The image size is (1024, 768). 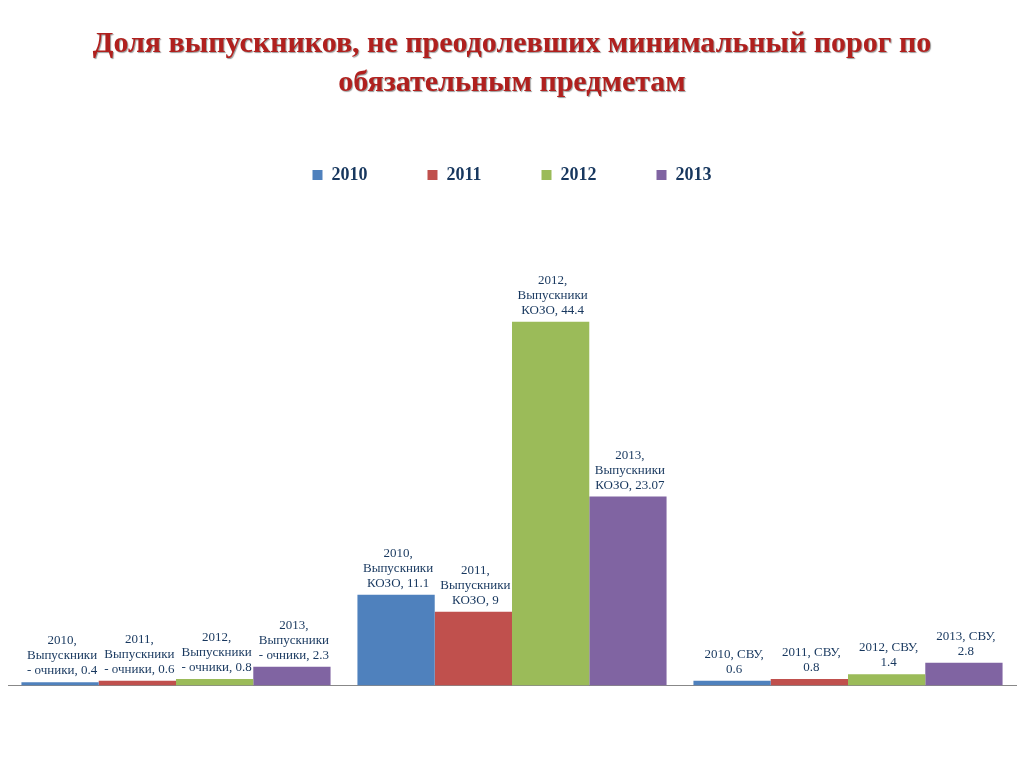 What do you see at coordinates (464, 173) in the screenshot?
I see `legend-label: 2011` at bounding box center [464, 173].